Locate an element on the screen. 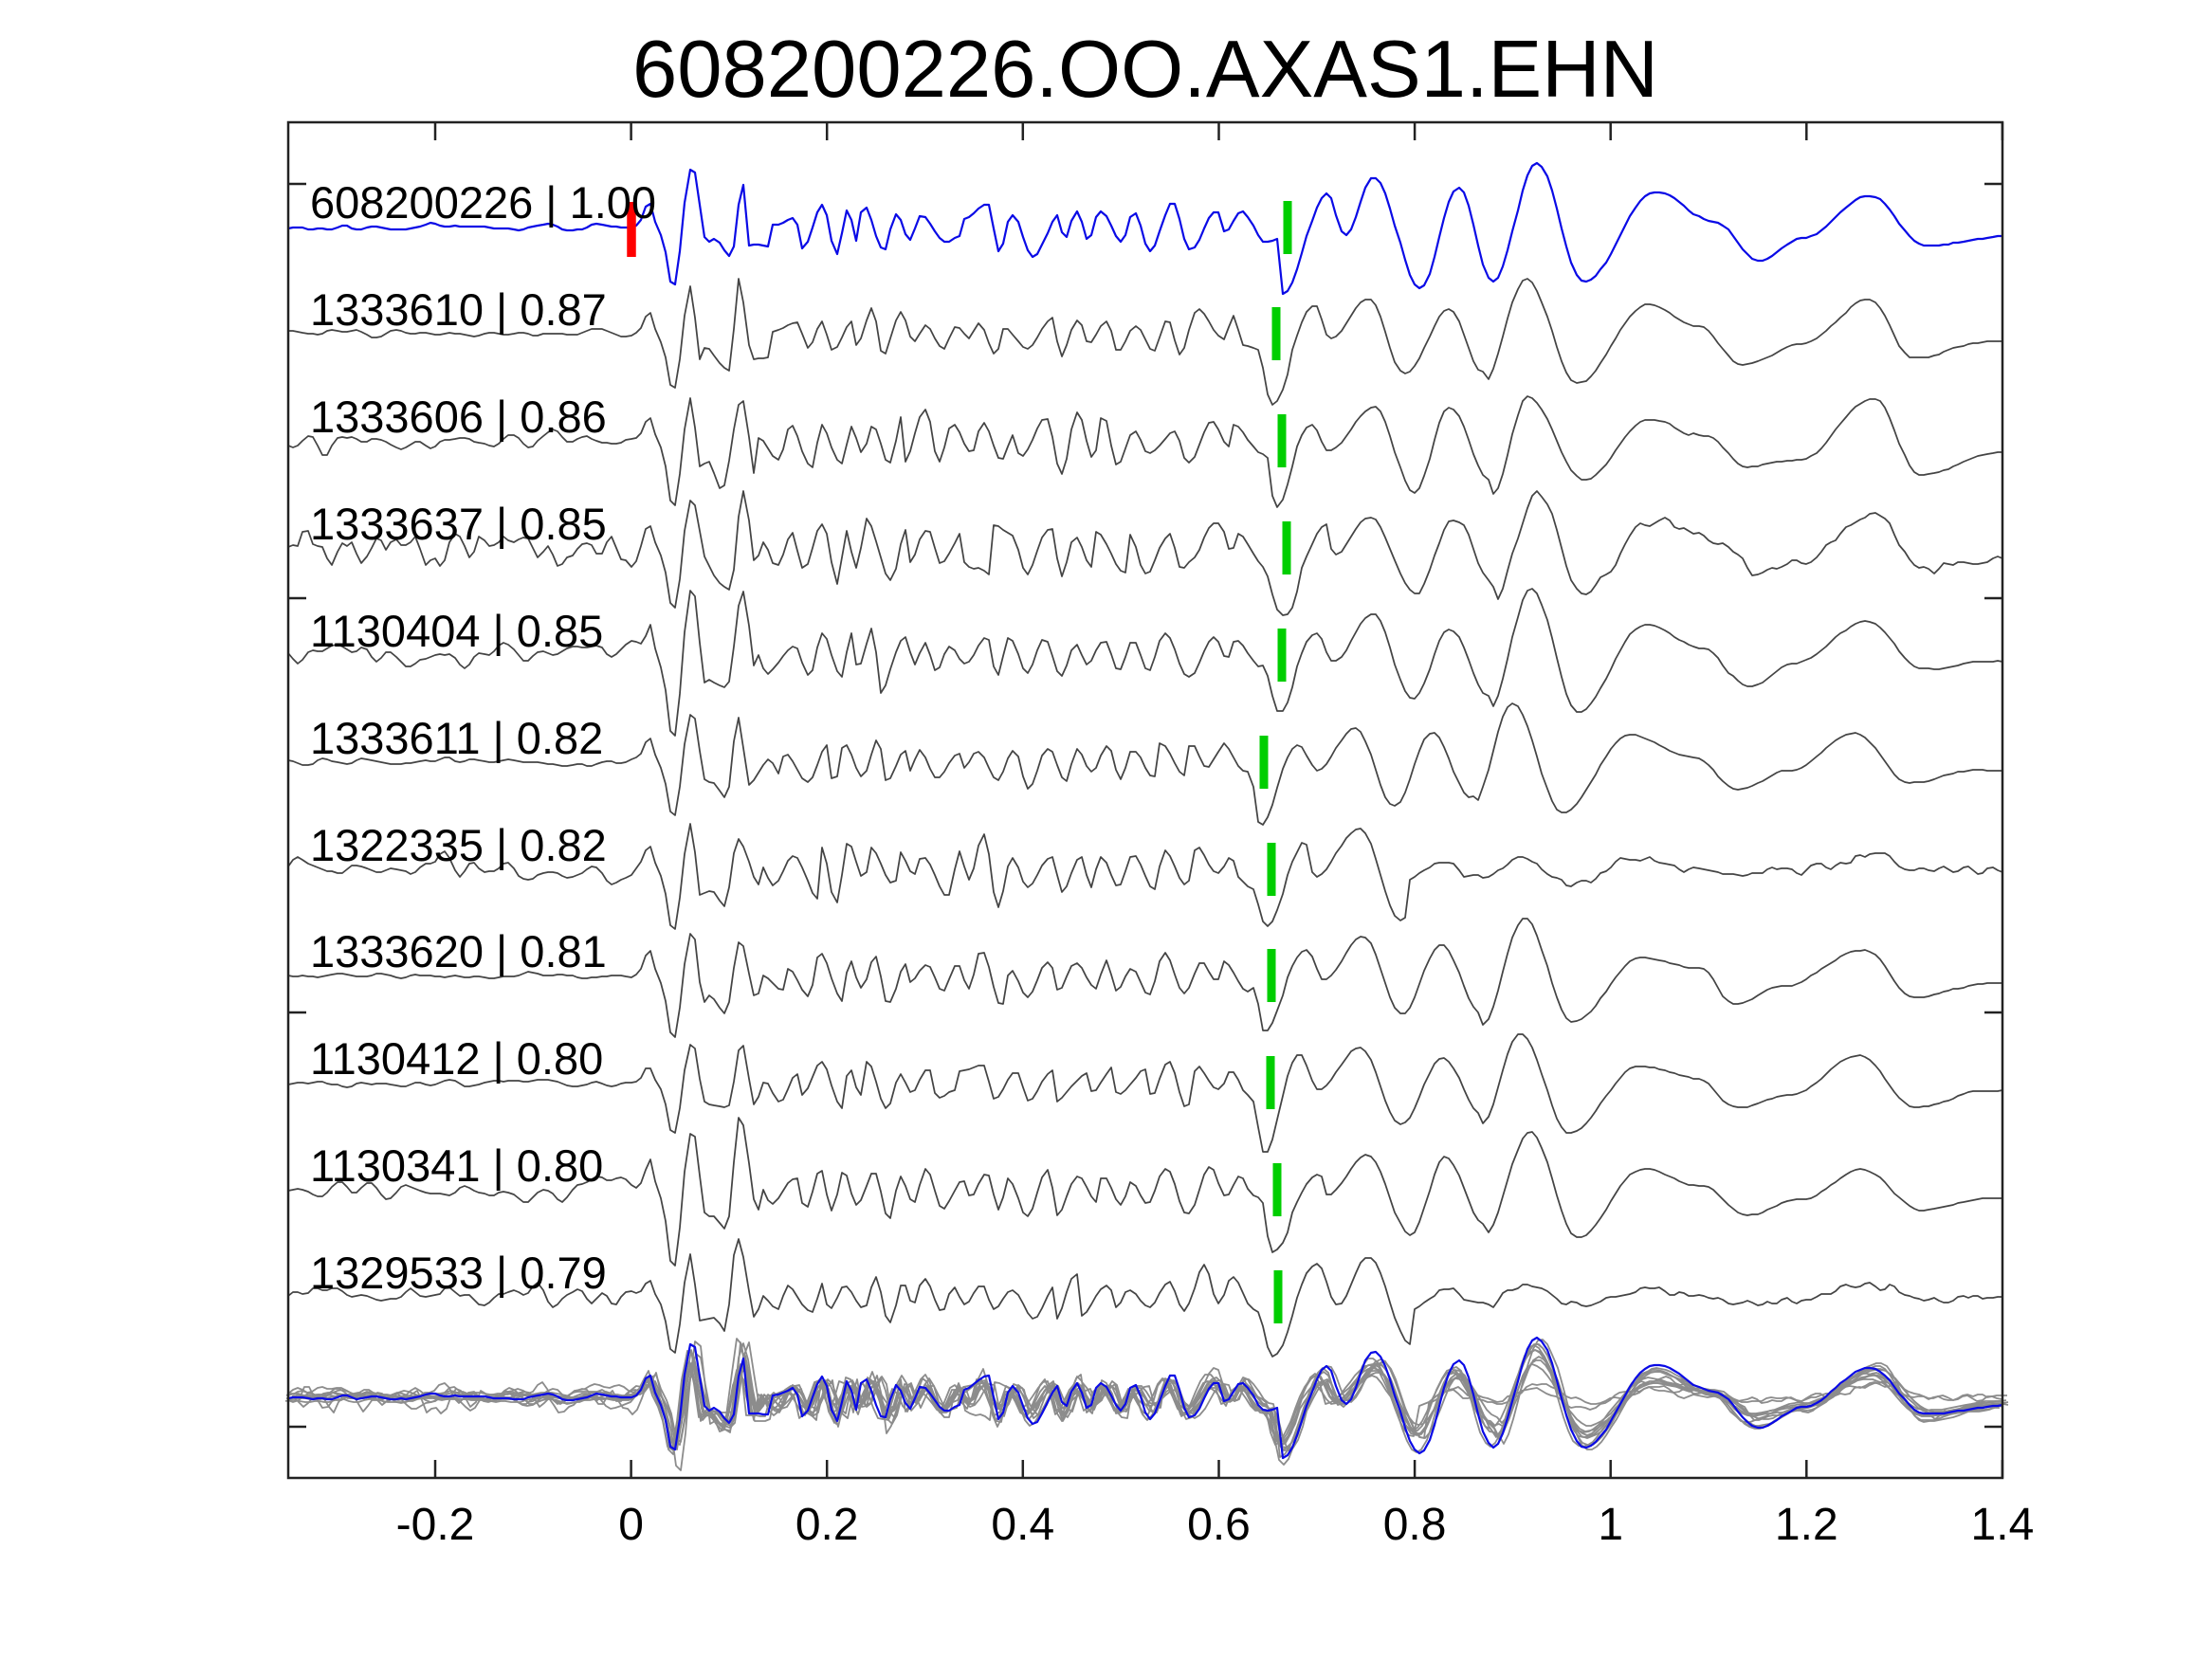 The height and width of the screenshot is (1659, 2212). svg-text: 0.2 is located at coordinates (827, 1525).